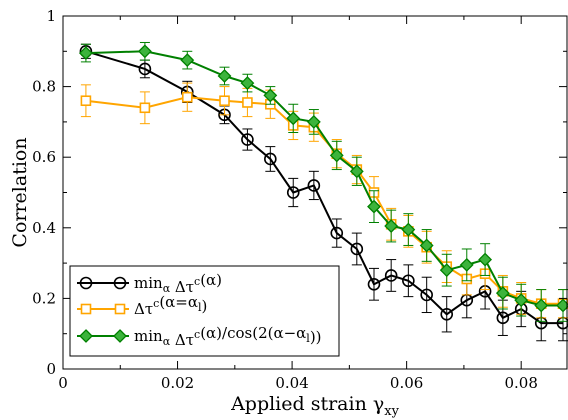 The height and width of the screenshot is (420, 568). What do you see at coordinates (44, 87) in the screenshot?
I see `y-tick-label: 0.8` at bounding box center [44, 87].